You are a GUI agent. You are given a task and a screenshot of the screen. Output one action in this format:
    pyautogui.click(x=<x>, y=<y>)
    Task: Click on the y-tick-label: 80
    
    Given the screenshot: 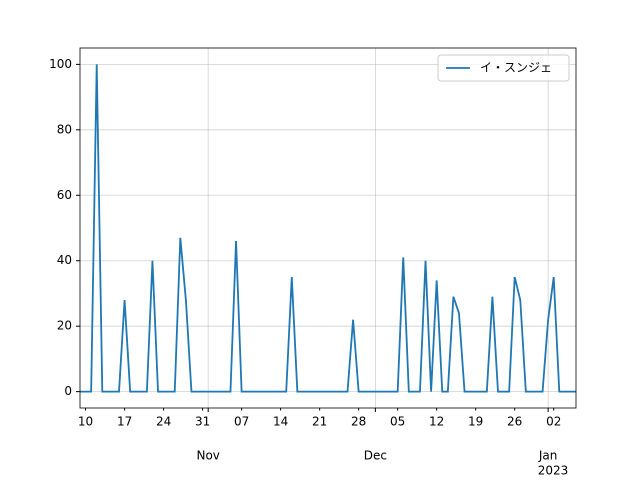 What is the action you would take?
    pyautogui.click(x=64, y=129)
    